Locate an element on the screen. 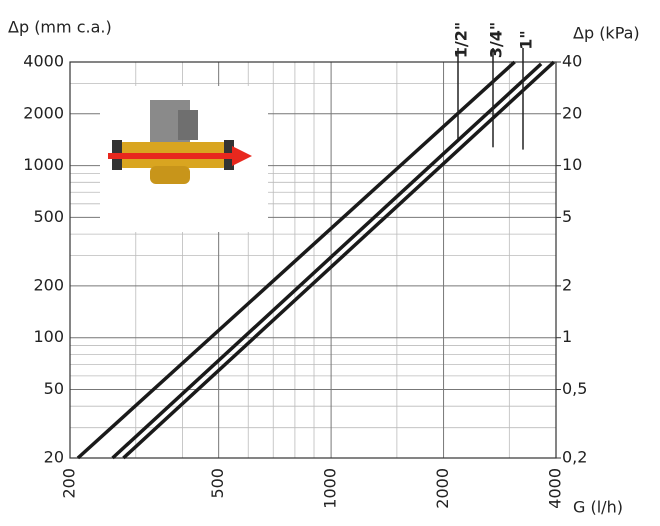 The image size is (660, 526). series-label: 3/4" is located at coordinates (496, 40).